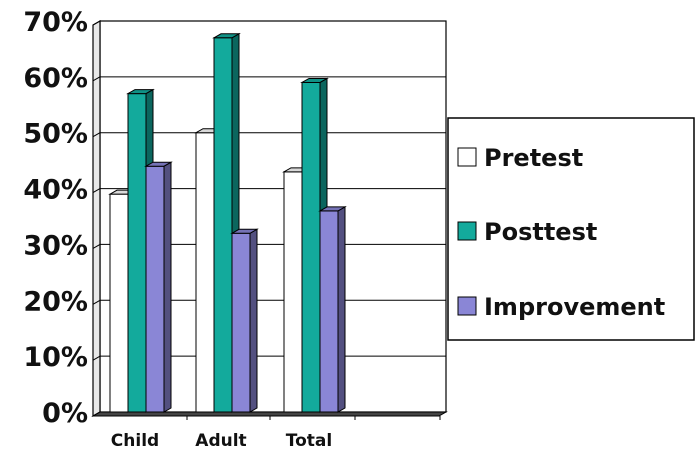 Image resolution: width=696 pixels, height=449 pixels. I want to click on legend-label-posttest: Posttest, so click(540, 232).